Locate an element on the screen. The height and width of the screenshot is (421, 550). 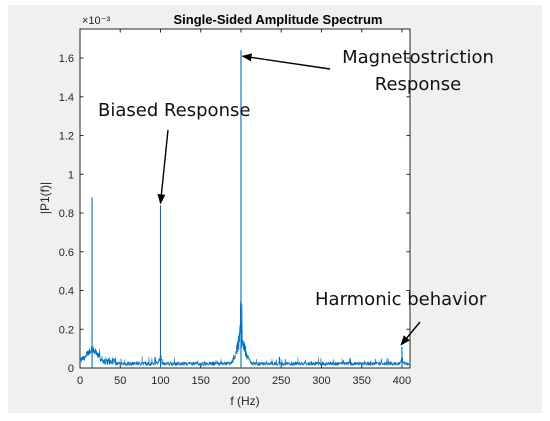
x-tick-label: 300 is located at coordinates (321, 381).